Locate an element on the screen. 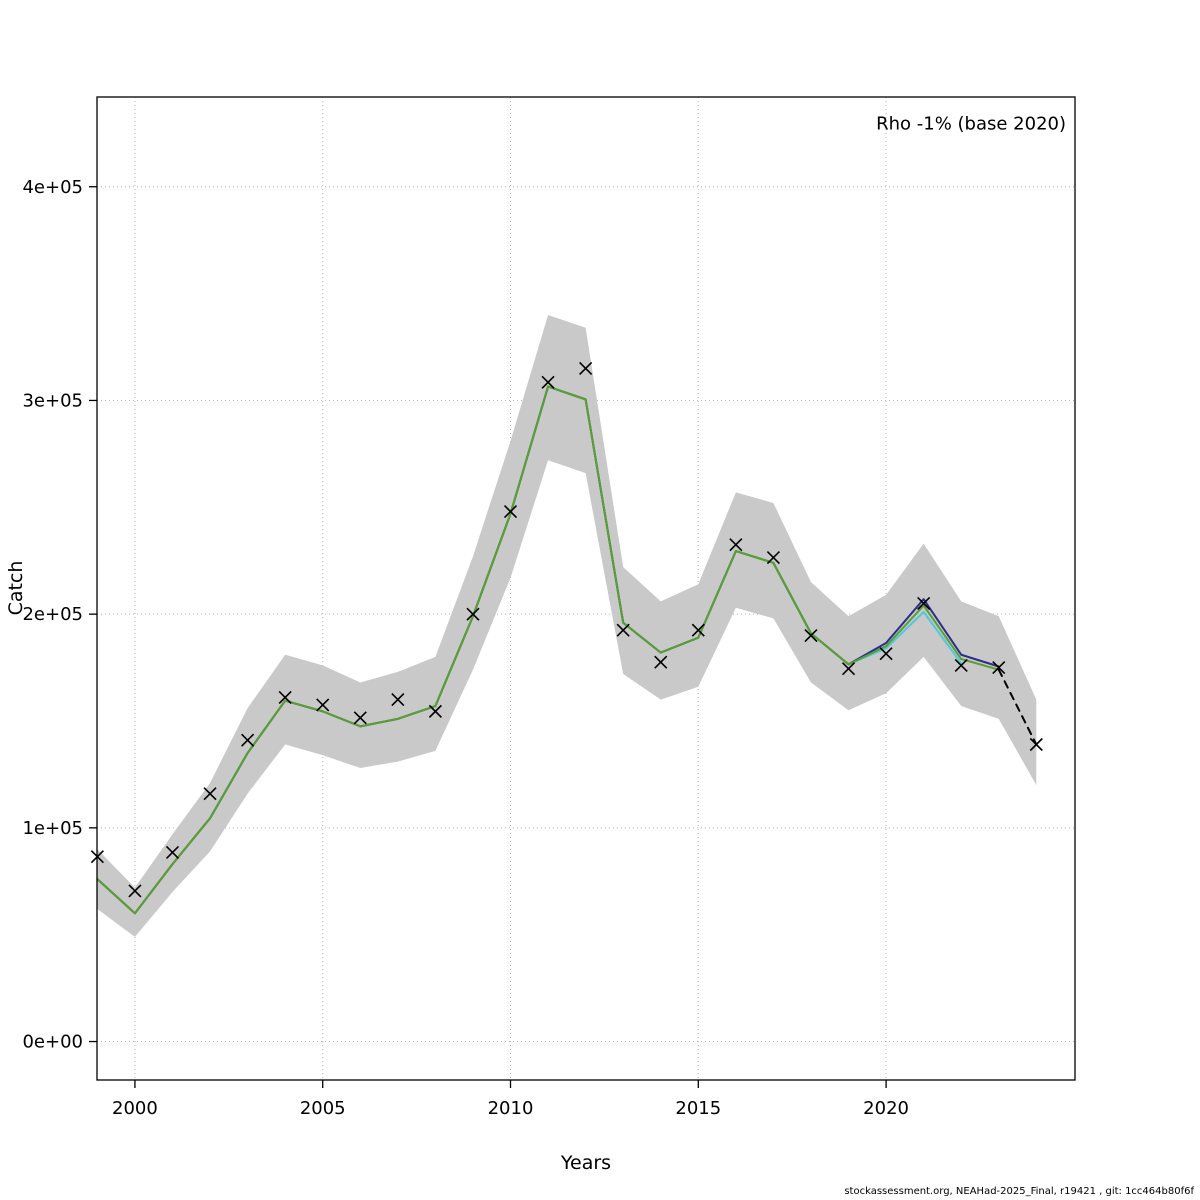 This screenshot has width=1200, height=1200. y-tick-label: 4e+05 is located at coordinates (52, 187).